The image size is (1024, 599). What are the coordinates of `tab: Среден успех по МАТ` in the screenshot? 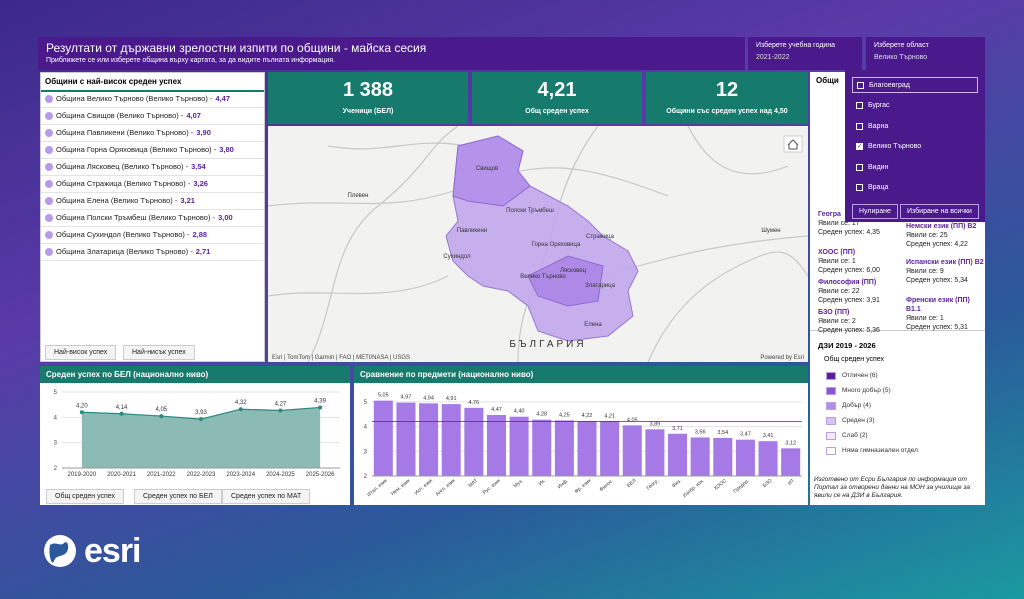 It's located at (266, 496).